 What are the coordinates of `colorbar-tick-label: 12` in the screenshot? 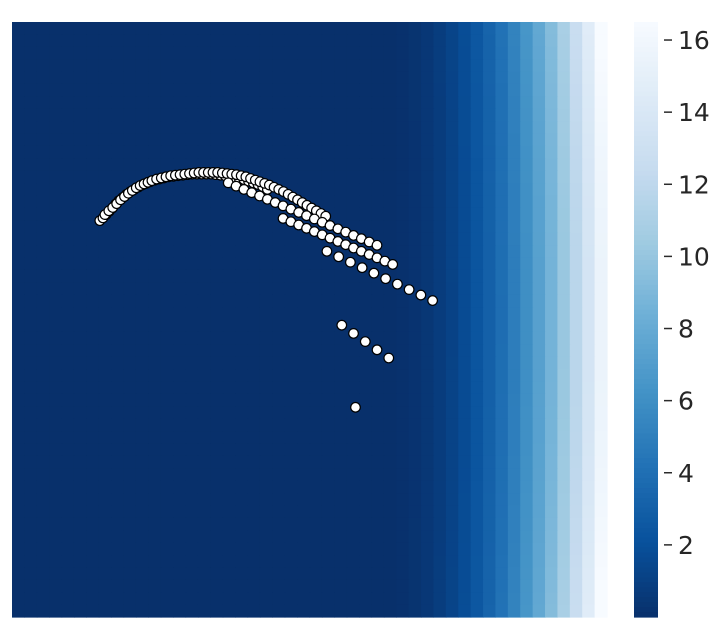 It's located at (694, 184).